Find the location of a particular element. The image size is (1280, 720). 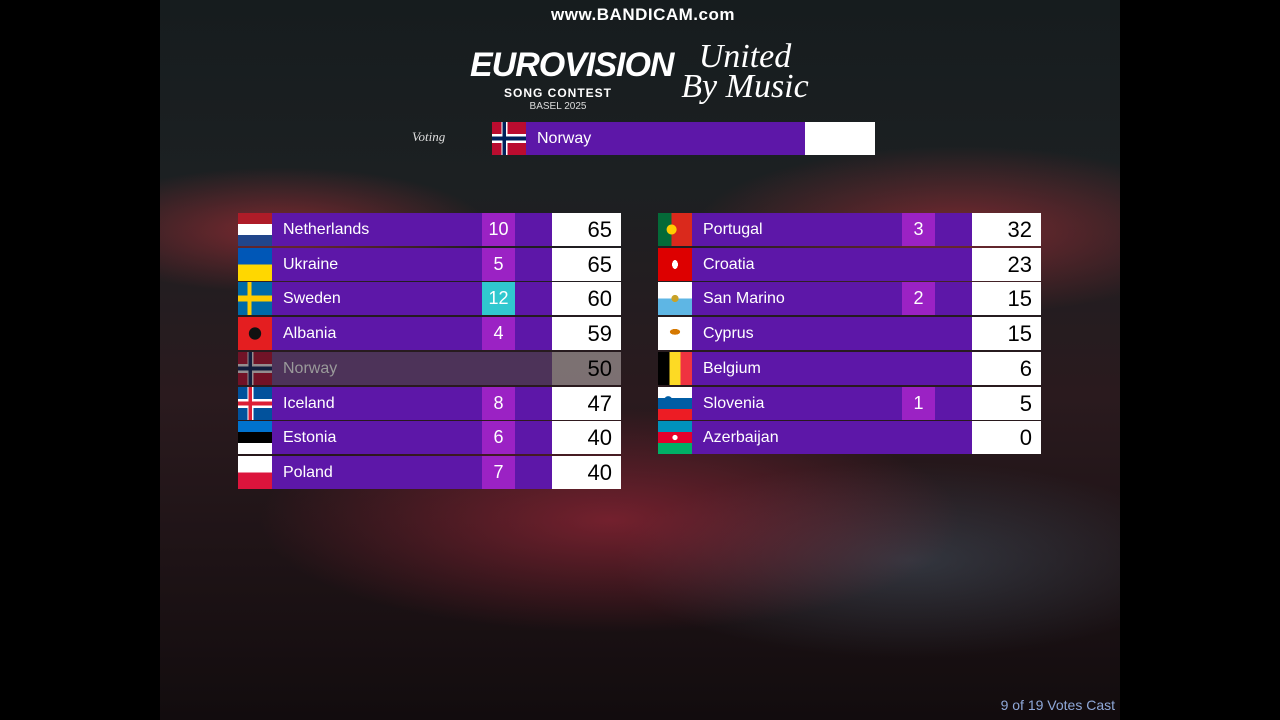

logo-subtitle: SONG CONTEST is located at coordinates (557, 93).